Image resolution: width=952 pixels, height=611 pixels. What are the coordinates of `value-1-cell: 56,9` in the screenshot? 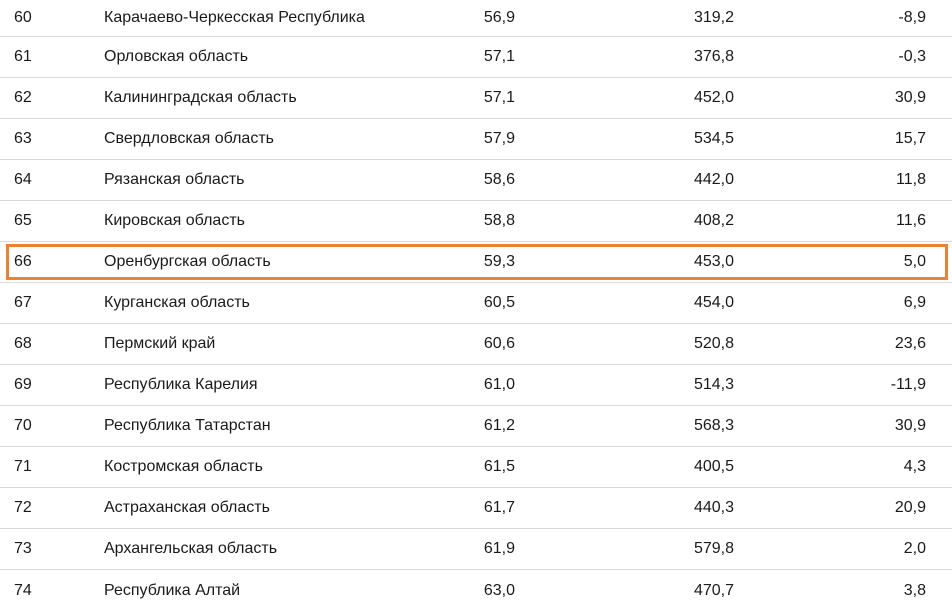 It's located at (499, 17).